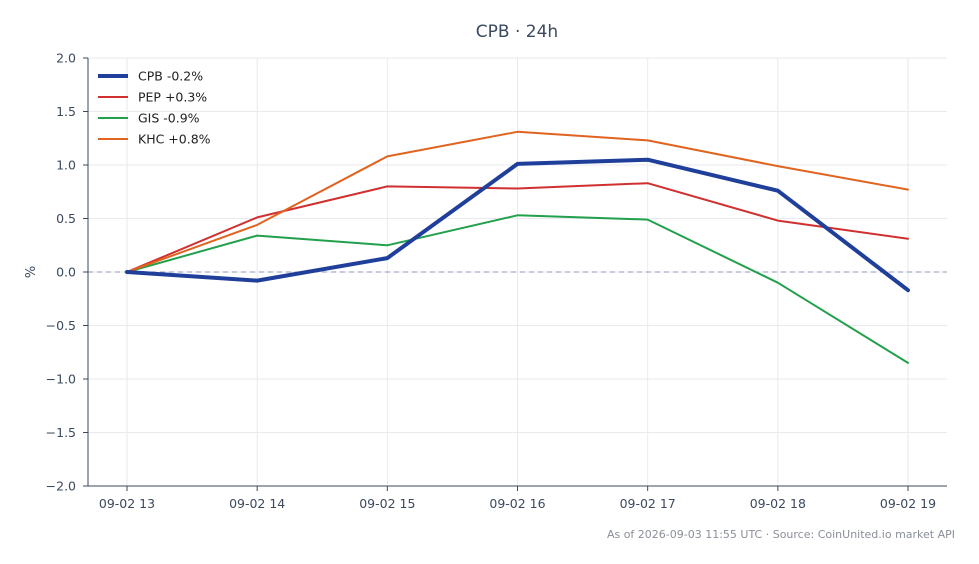 This screenshot has width=979, height=564. I want to click on x-tick-label: 09-02 17, so click(648, 503).